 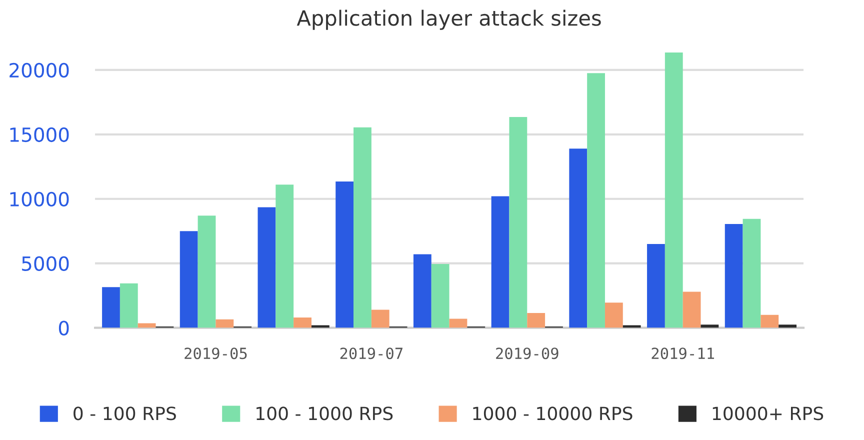 What do you see at coordinates (45, 263) in the screenshot?
I see `y-tick-label: 5000` at bounding box center [45, 263].